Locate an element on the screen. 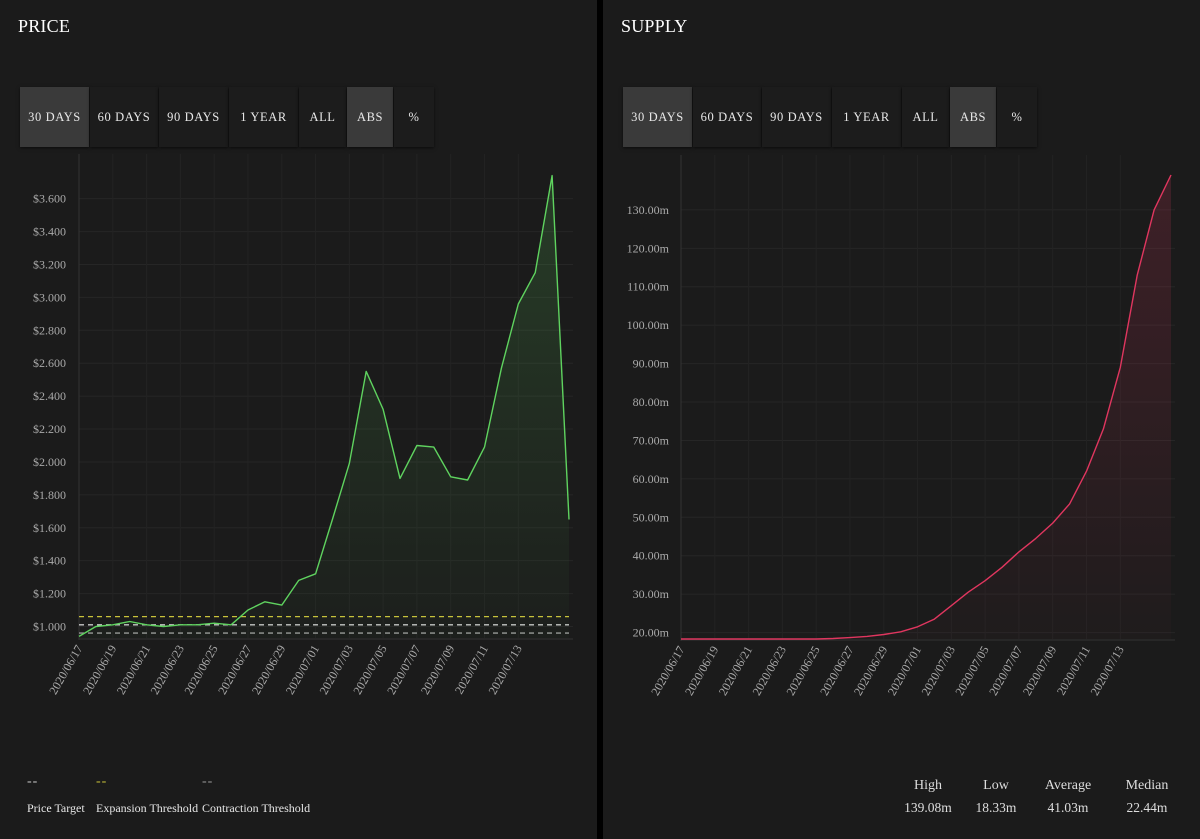 The image size is (1200, 839). stat-average-value: 41.03m is located at coordinates (1068, 807).